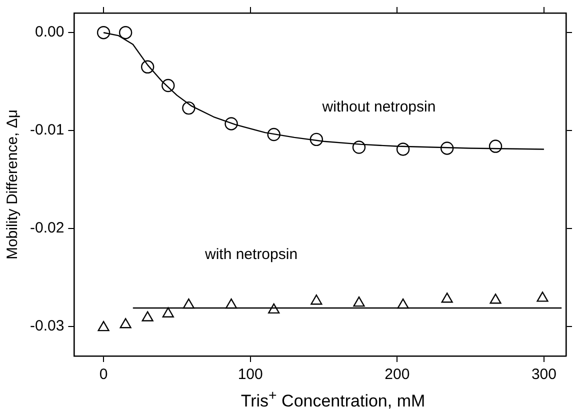  I want to click on x-tick-label: 100, so click(250, 375).